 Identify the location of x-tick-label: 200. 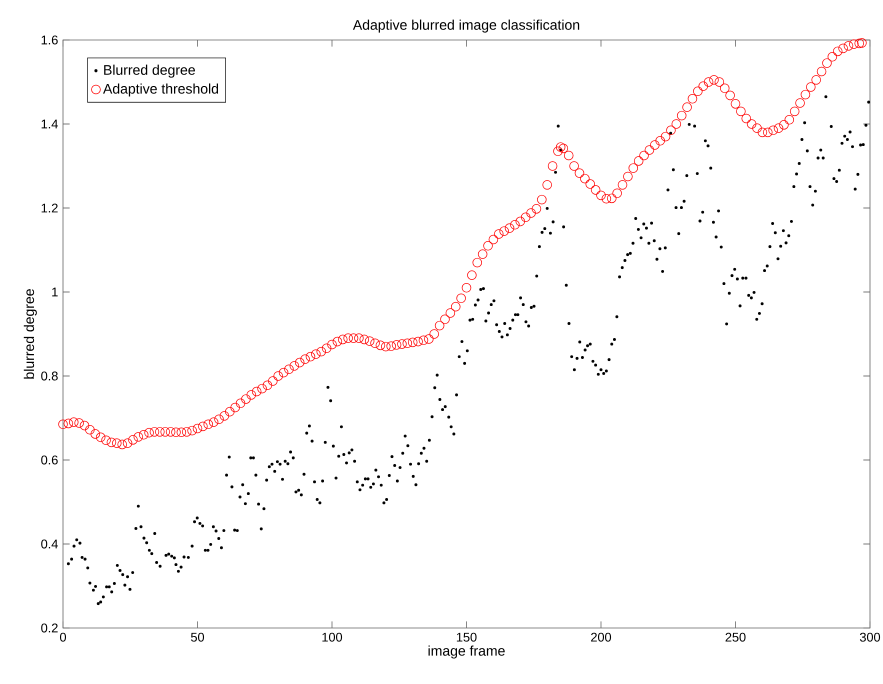
(601, 637).